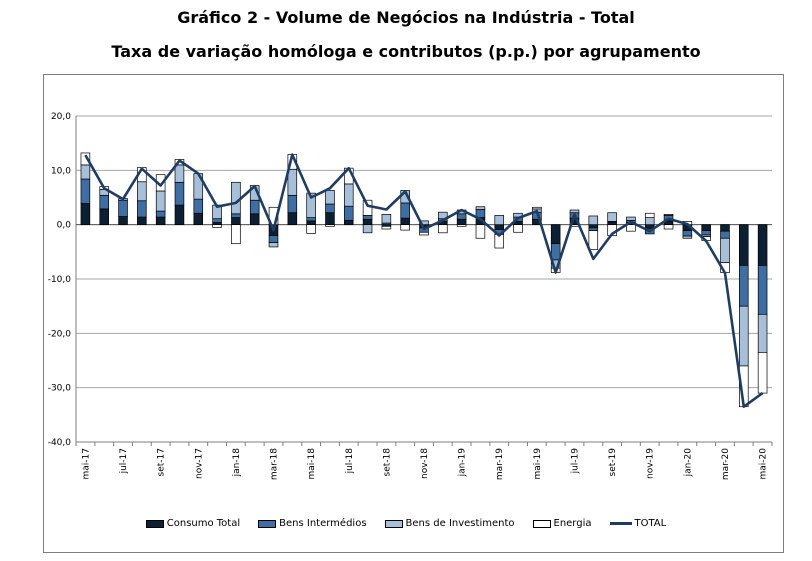 This screenshot has height=561, width=812. What do you see at coordinates (323, 523) in the screenshot?
I see `legend-label-intermedios: Bens Intermédios` at bounding box center [323, 523].